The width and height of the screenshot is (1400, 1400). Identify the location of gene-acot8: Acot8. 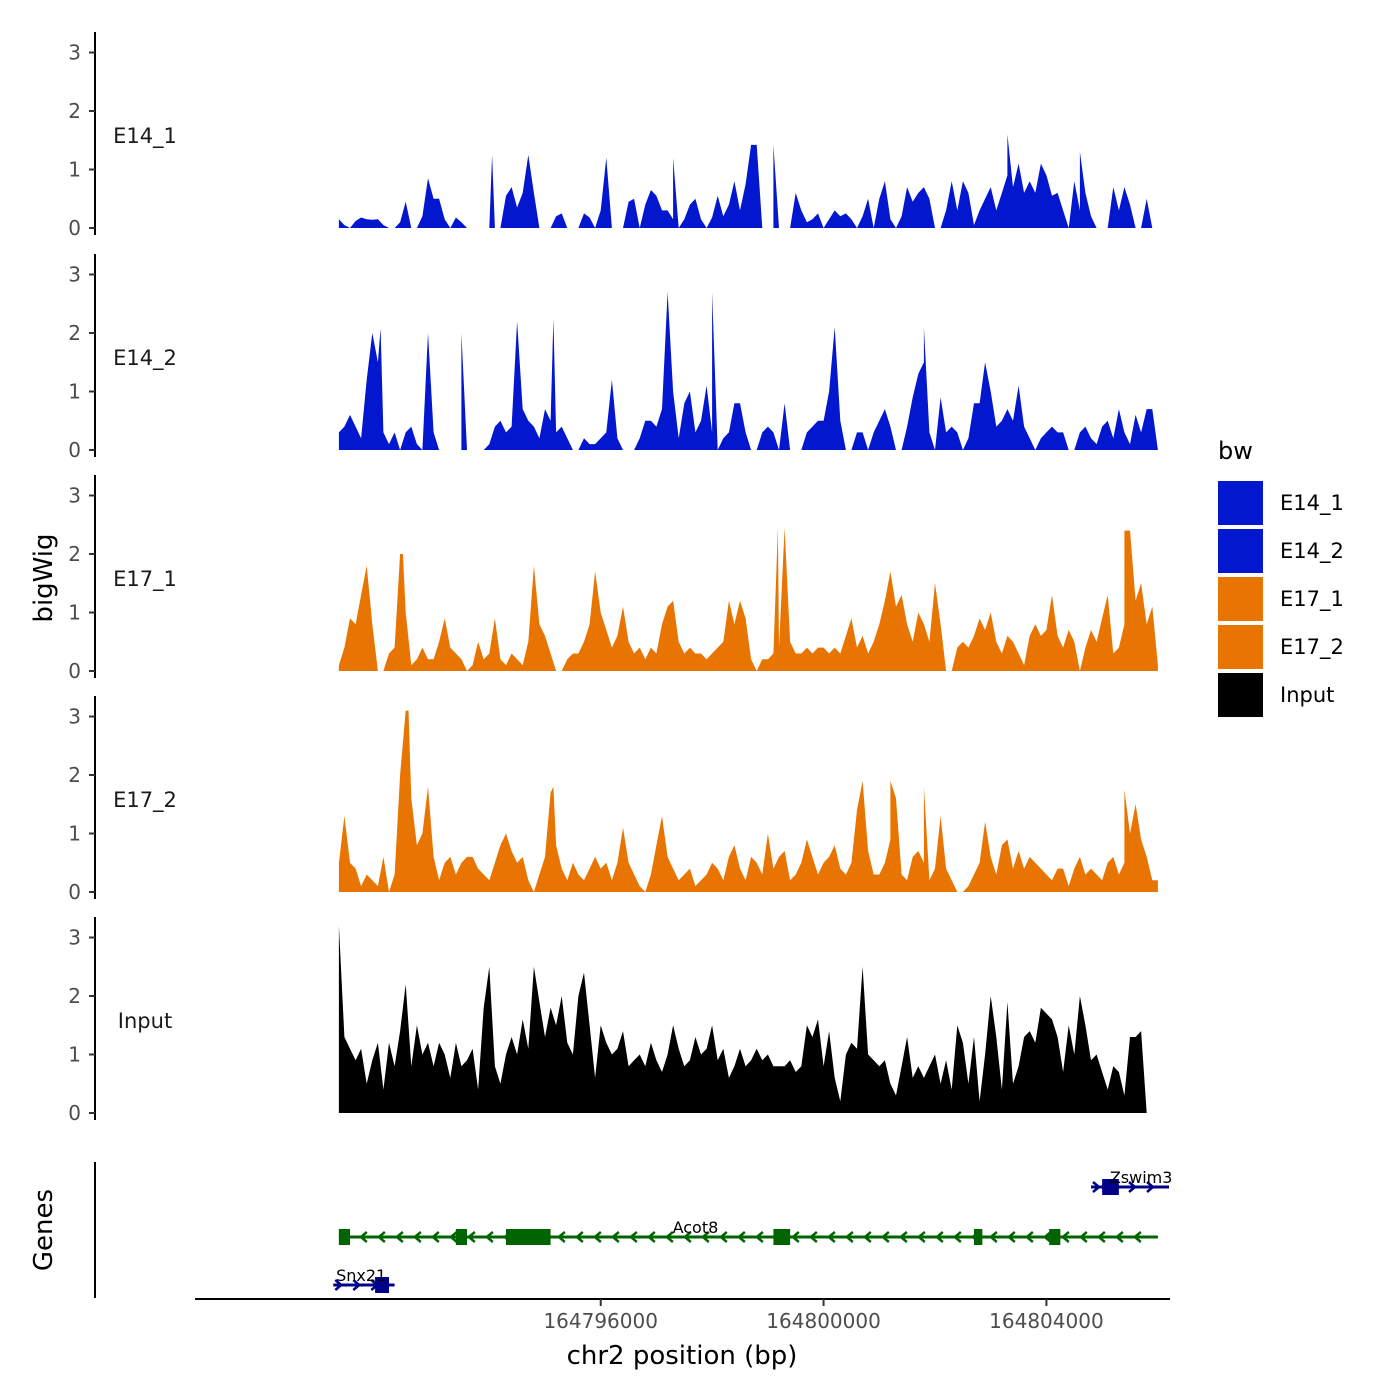
(748, 1231).